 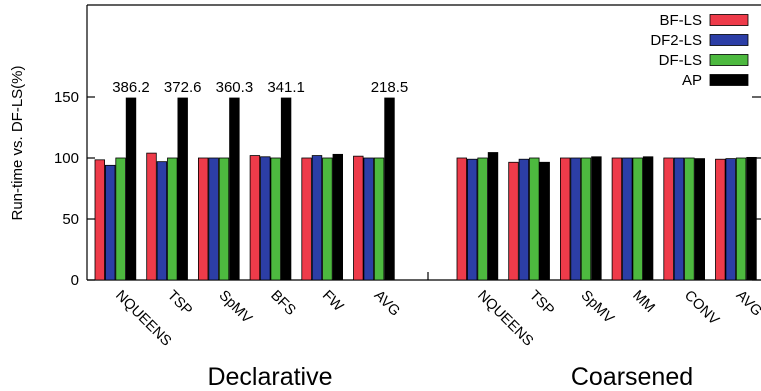 What do you see at coordinates (680, 60) in the screenshot?
I see `legend-label-df-ls: DF-LS` at bounding box center [680, 60].